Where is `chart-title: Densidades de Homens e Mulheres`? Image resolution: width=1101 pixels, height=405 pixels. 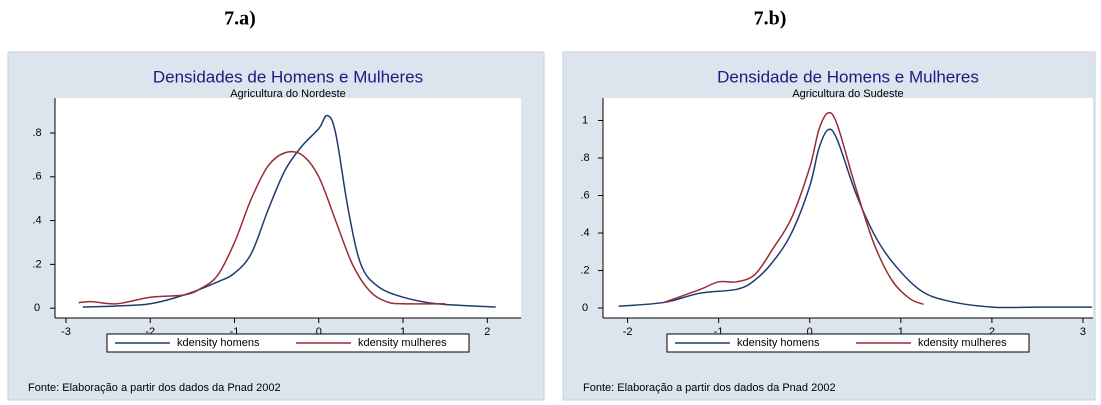
chart-title: Densidades de Homens e Mulheres is located at coordinates (288, 76).